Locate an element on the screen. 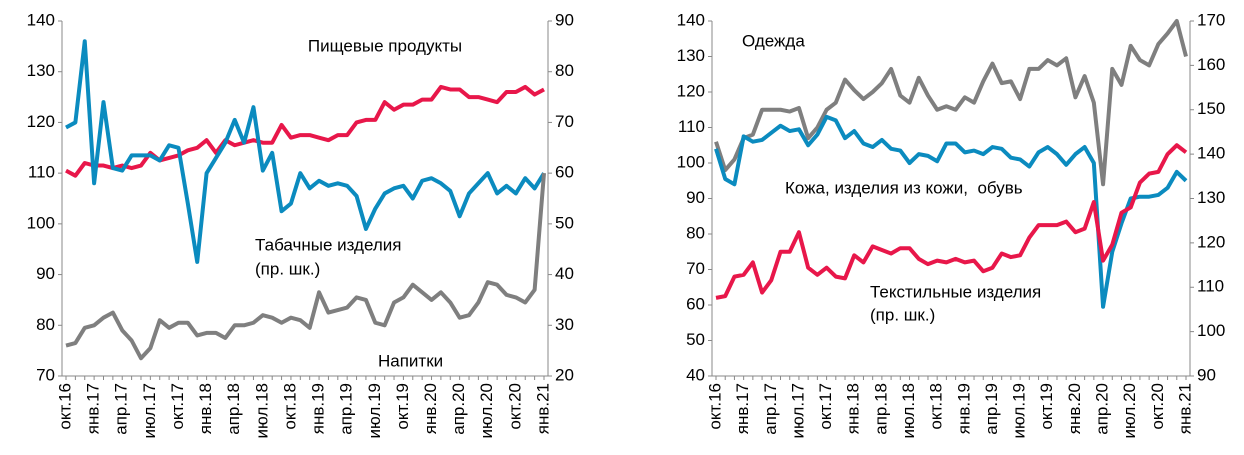 This screenshot has width=1244, height=455. y2-tick-label: 150 is located at coordinates (1211, 108).